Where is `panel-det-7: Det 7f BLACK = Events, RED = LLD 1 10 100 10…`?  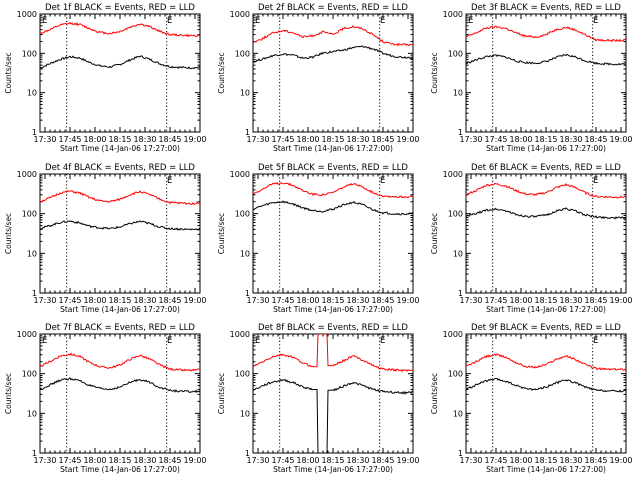 panel-det-7: Det 7f BLACK = Events, RED = LLD 1 10 100 10… is located at coordinates (105, 398).